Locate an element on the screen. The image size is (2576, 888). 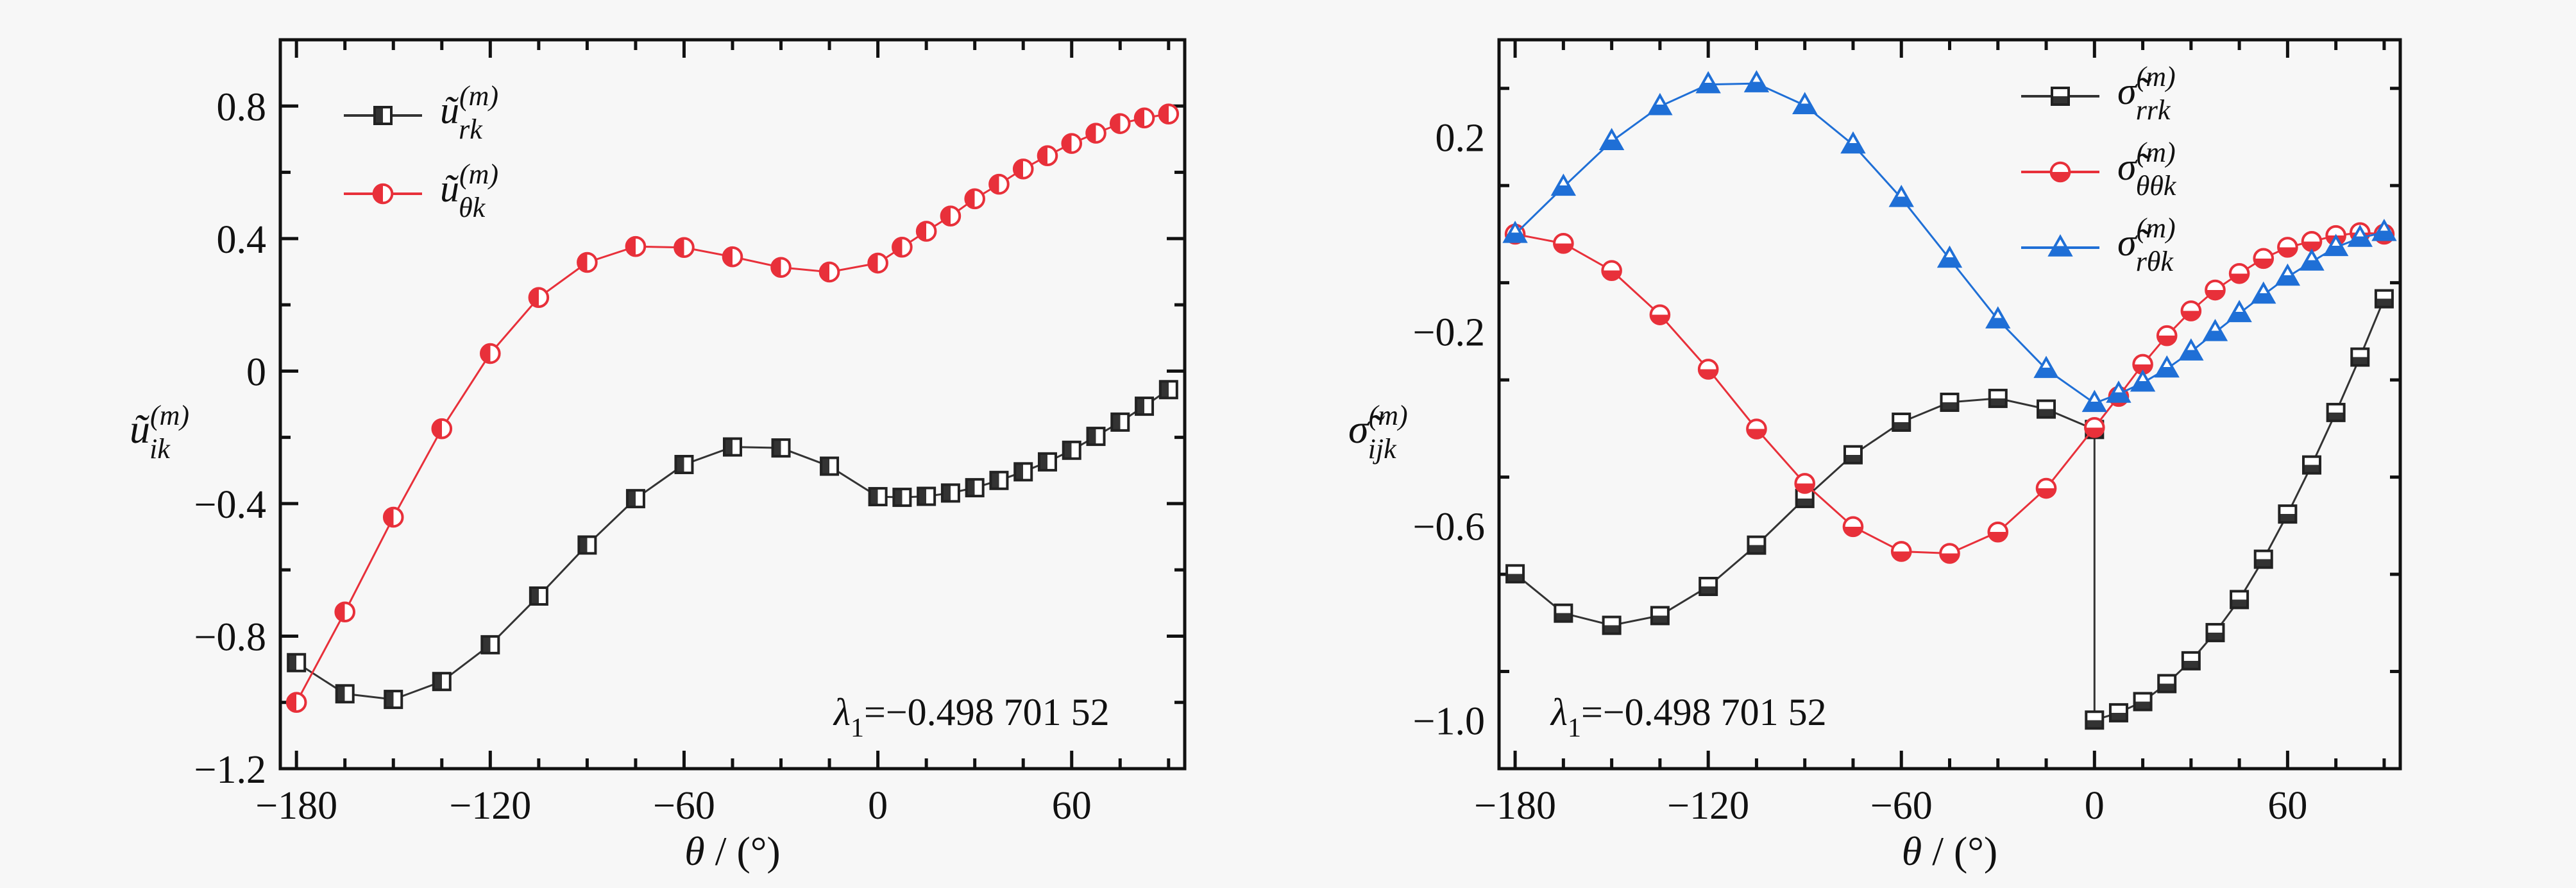
y-axis-title: σ̃(m) ijk is located at coordinates (1378, 432).